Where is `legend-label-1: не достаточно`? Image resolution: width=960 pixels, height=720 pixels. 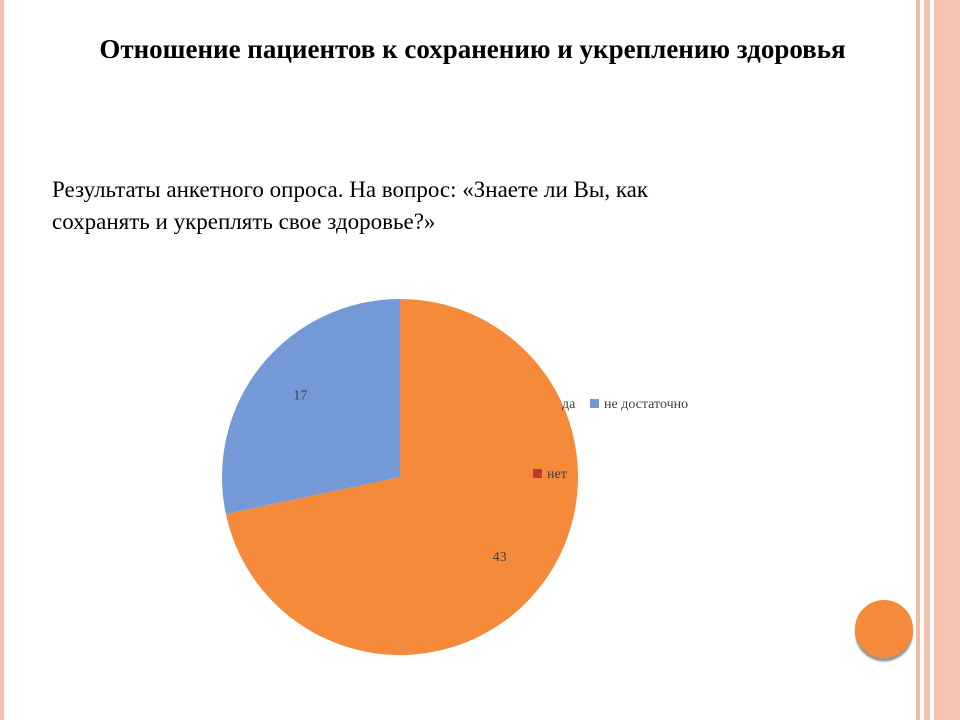
legend-label-1: не достаточно is located at coordinates (646, 404).